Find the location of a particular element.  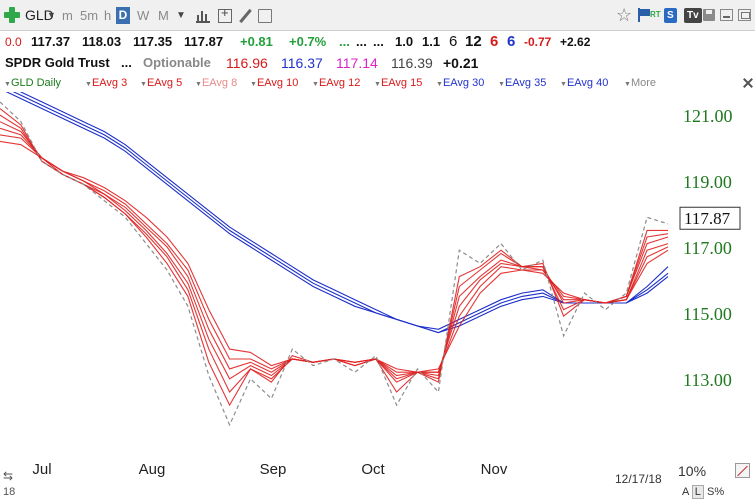

quote-count-1: 6 is located at coordinates (453, 41).